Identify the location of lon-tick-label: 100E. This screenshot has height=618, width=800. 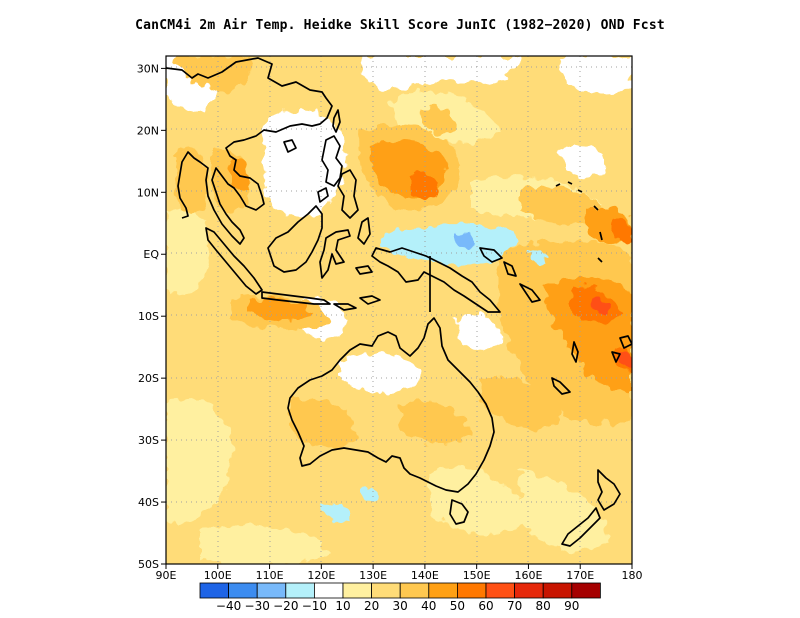
(218, 575).